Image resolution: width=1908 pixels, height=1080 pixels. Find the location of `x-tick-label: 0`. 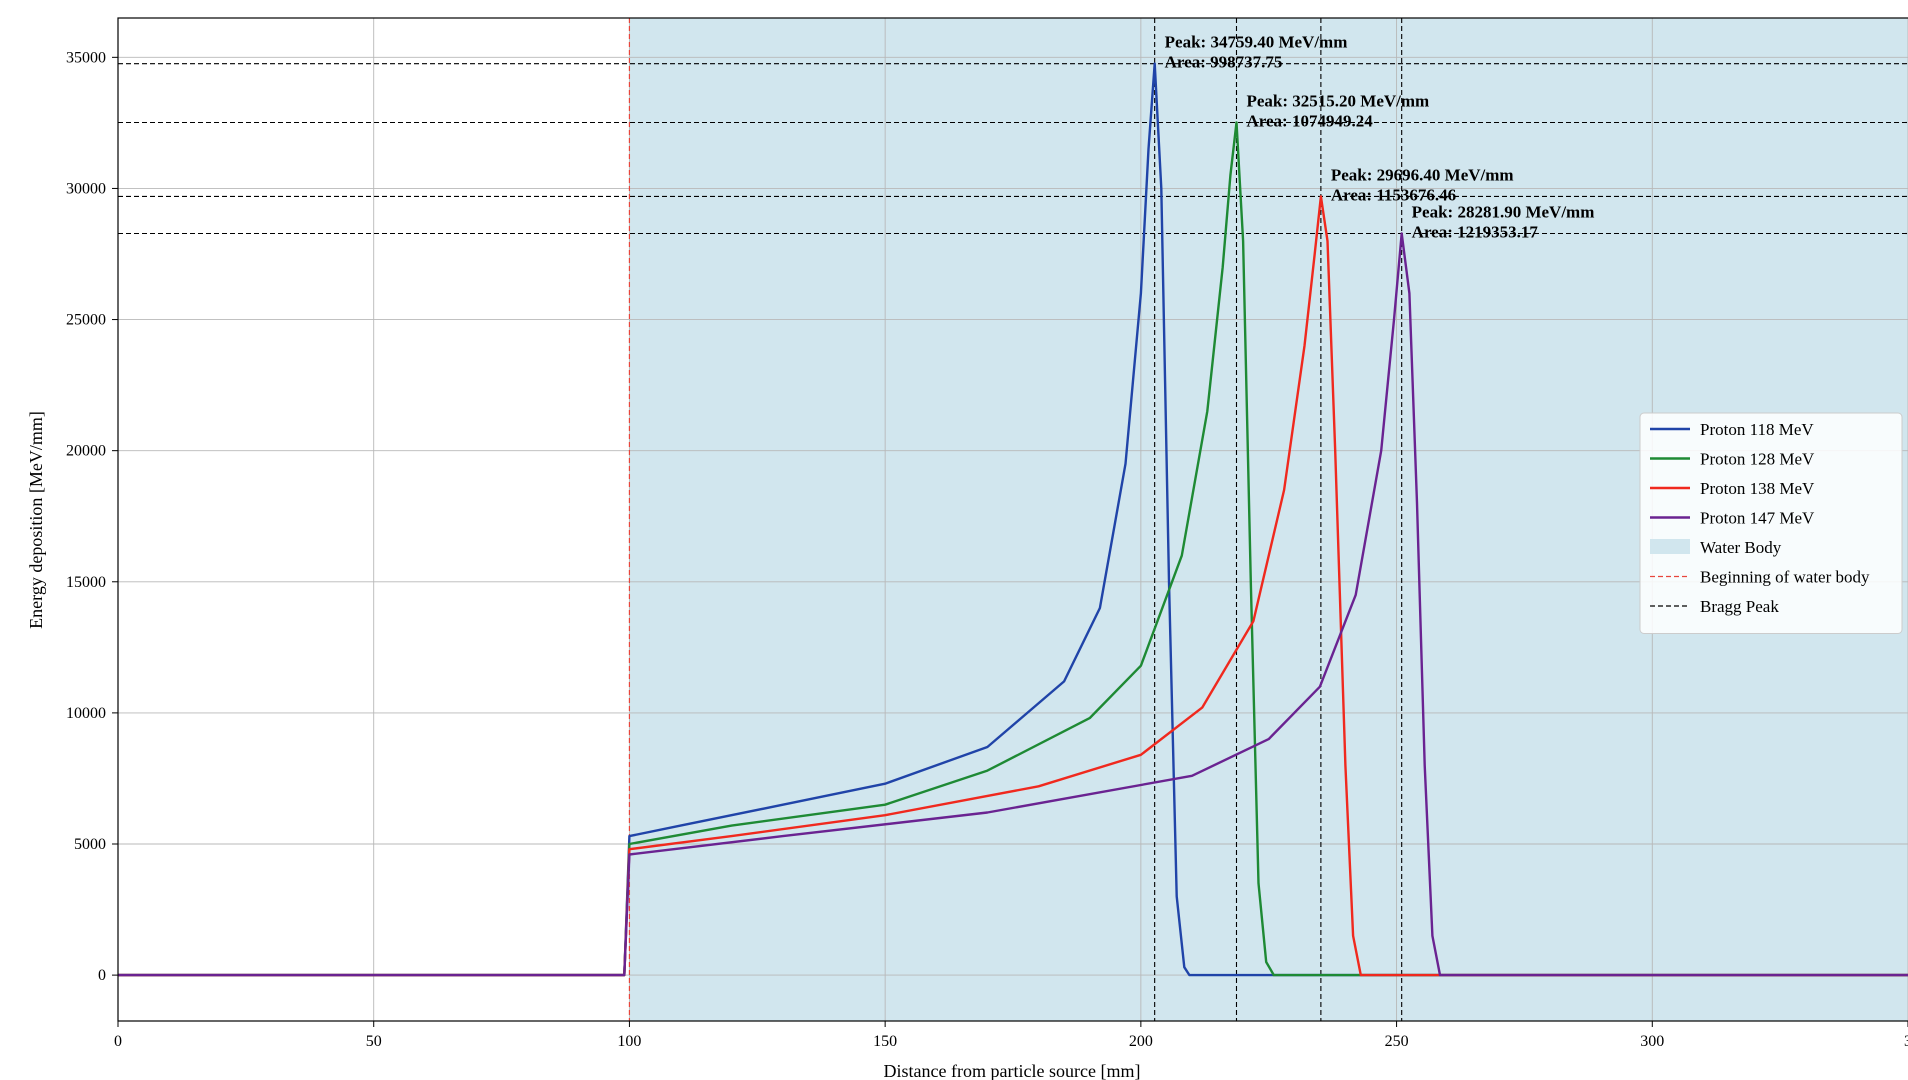

x-tick-label: 0 is located at coordinates (118, 1041).